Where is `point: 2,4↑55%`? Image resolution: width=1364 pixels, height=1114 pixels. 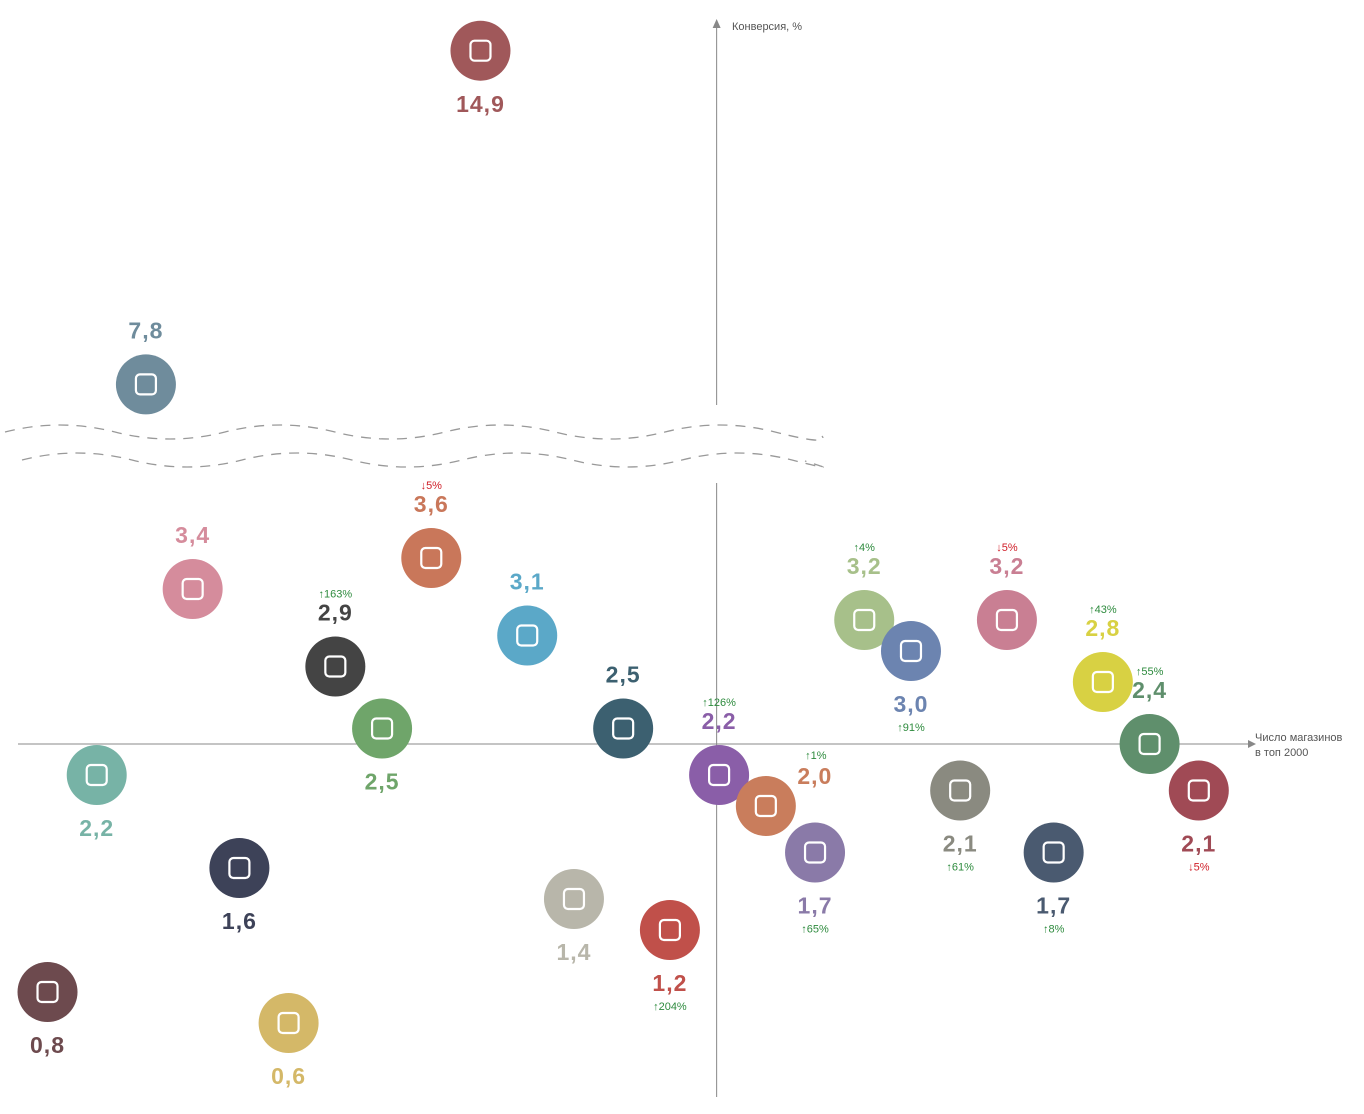 point: 2,4↑55% is located at coordinates (1149, 720).